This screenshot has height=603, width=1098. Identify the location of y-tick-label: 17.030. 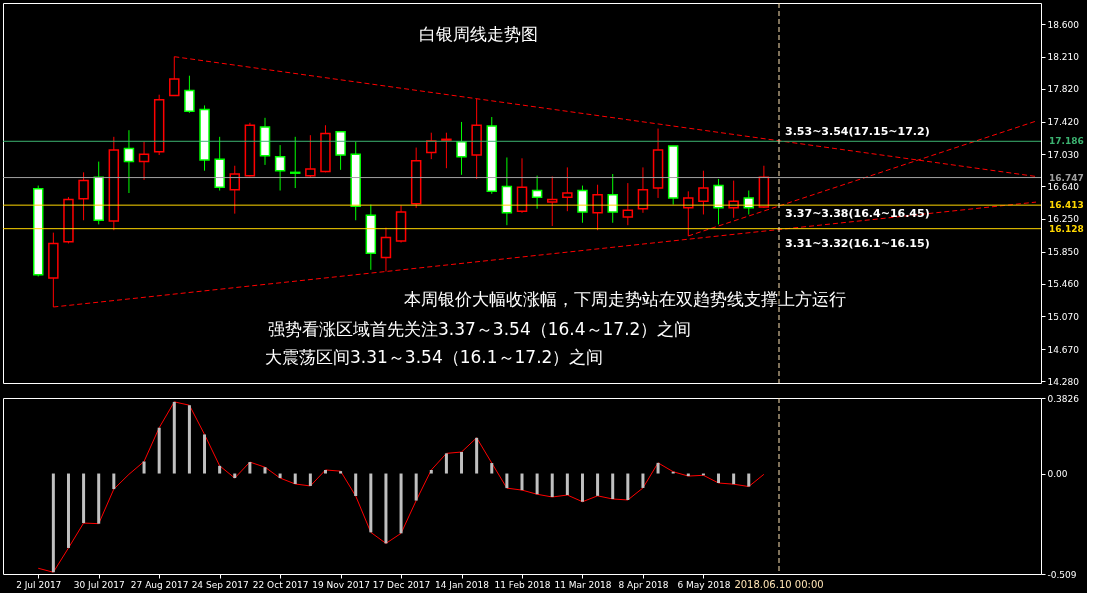
(1063, 154).